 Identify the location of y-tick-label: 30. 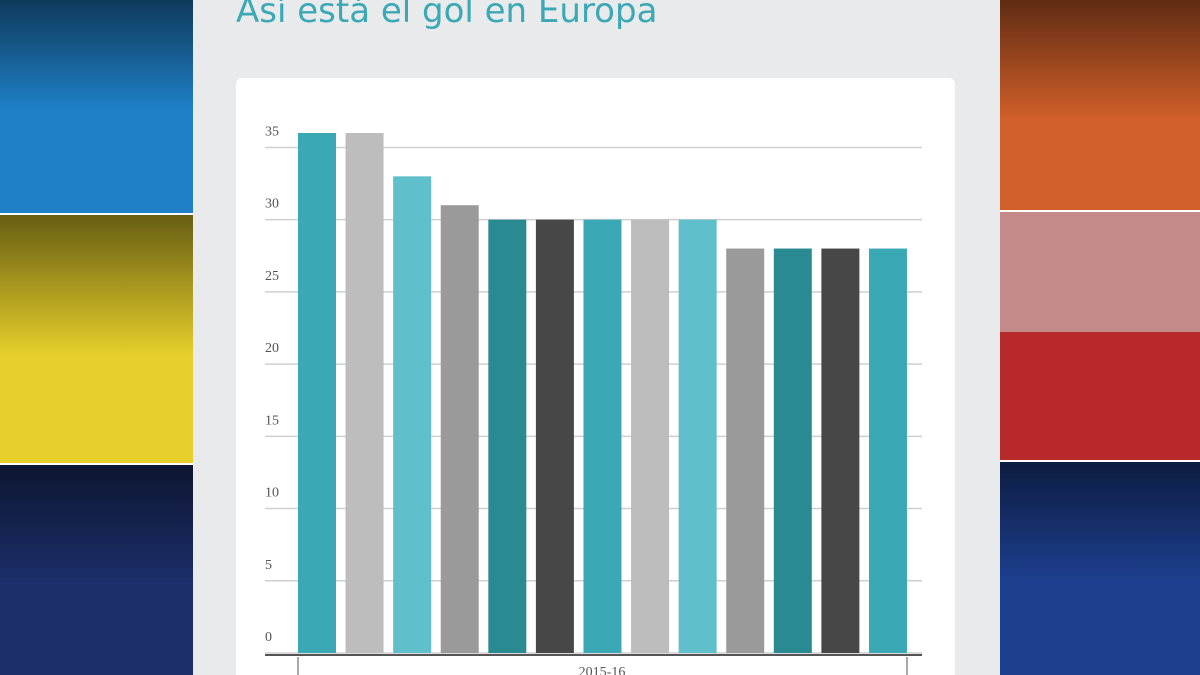
(272, 204).